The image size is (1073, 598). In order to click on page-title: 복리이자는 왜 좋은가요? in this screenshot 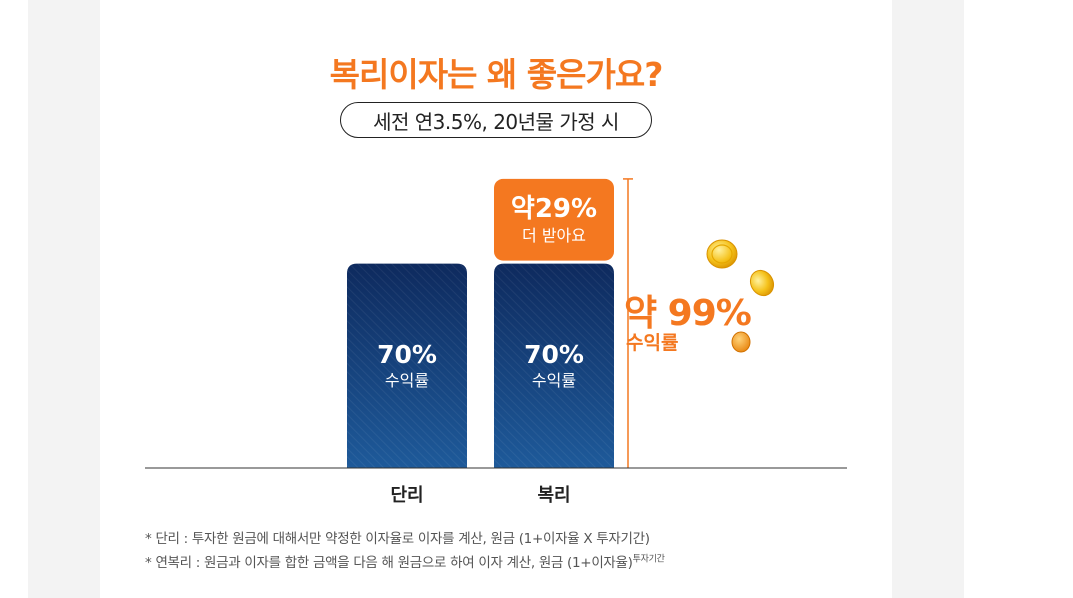, I will do `click(496, 74)`.